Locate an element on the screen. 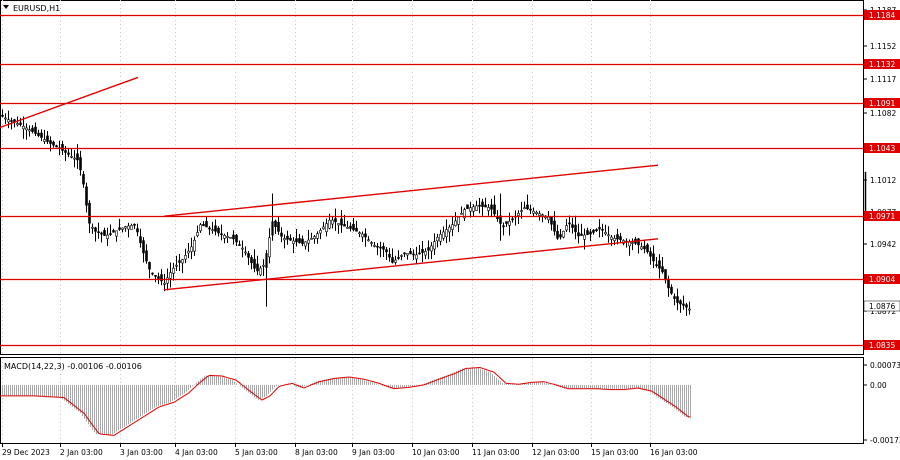 The width and height of the screenshot is (900, 460). dropdown-triangle-icon is located at coordinates (6, 7).